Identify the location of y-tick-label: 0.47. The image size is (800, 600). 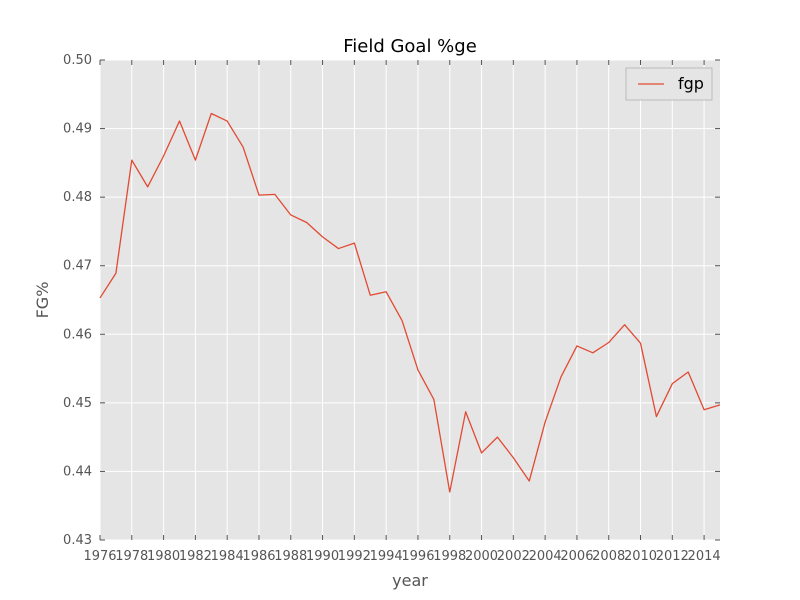
(77, 266).